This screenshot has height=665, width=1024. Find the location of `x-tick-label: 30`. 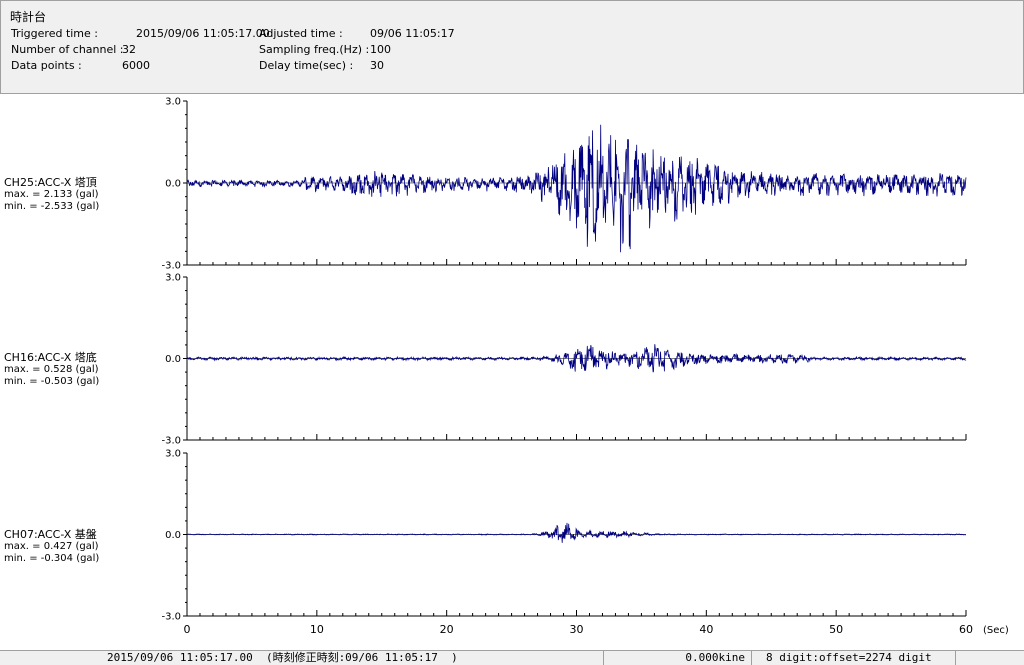

x-tick-label: 30 is located at coordinates (577, 629).